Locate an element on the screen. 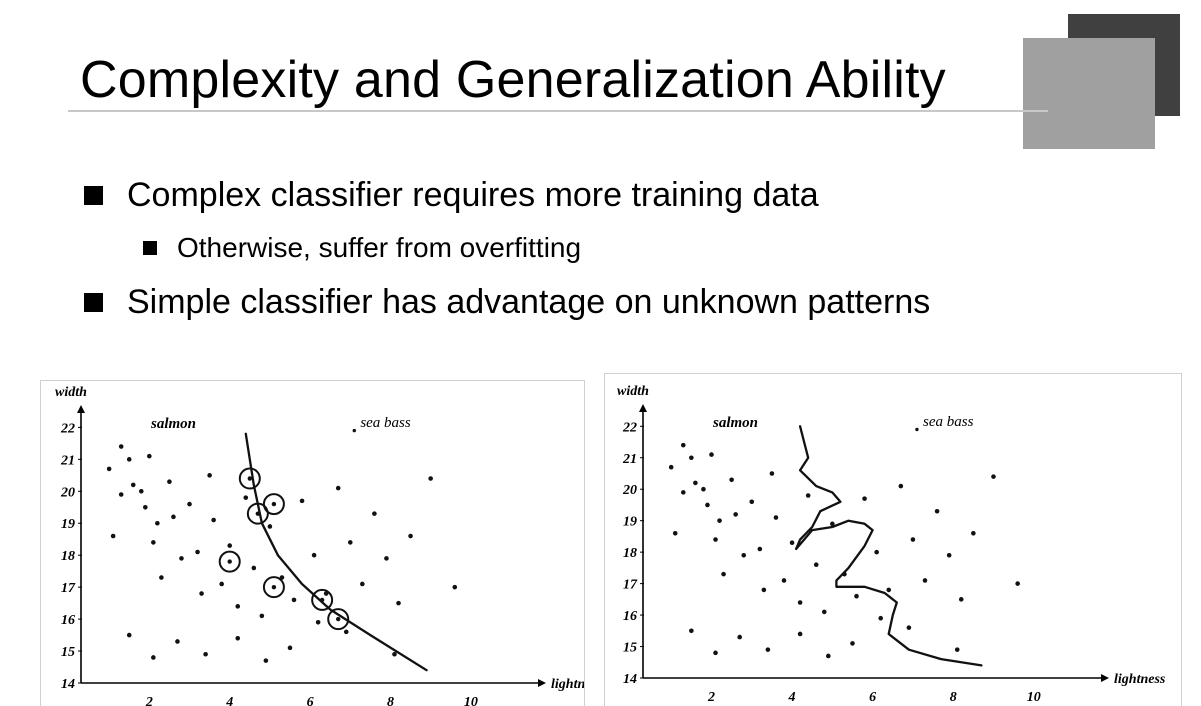 The image size is (1201, 706). y-tick-label: 15 is located at coordinates (630, 648).